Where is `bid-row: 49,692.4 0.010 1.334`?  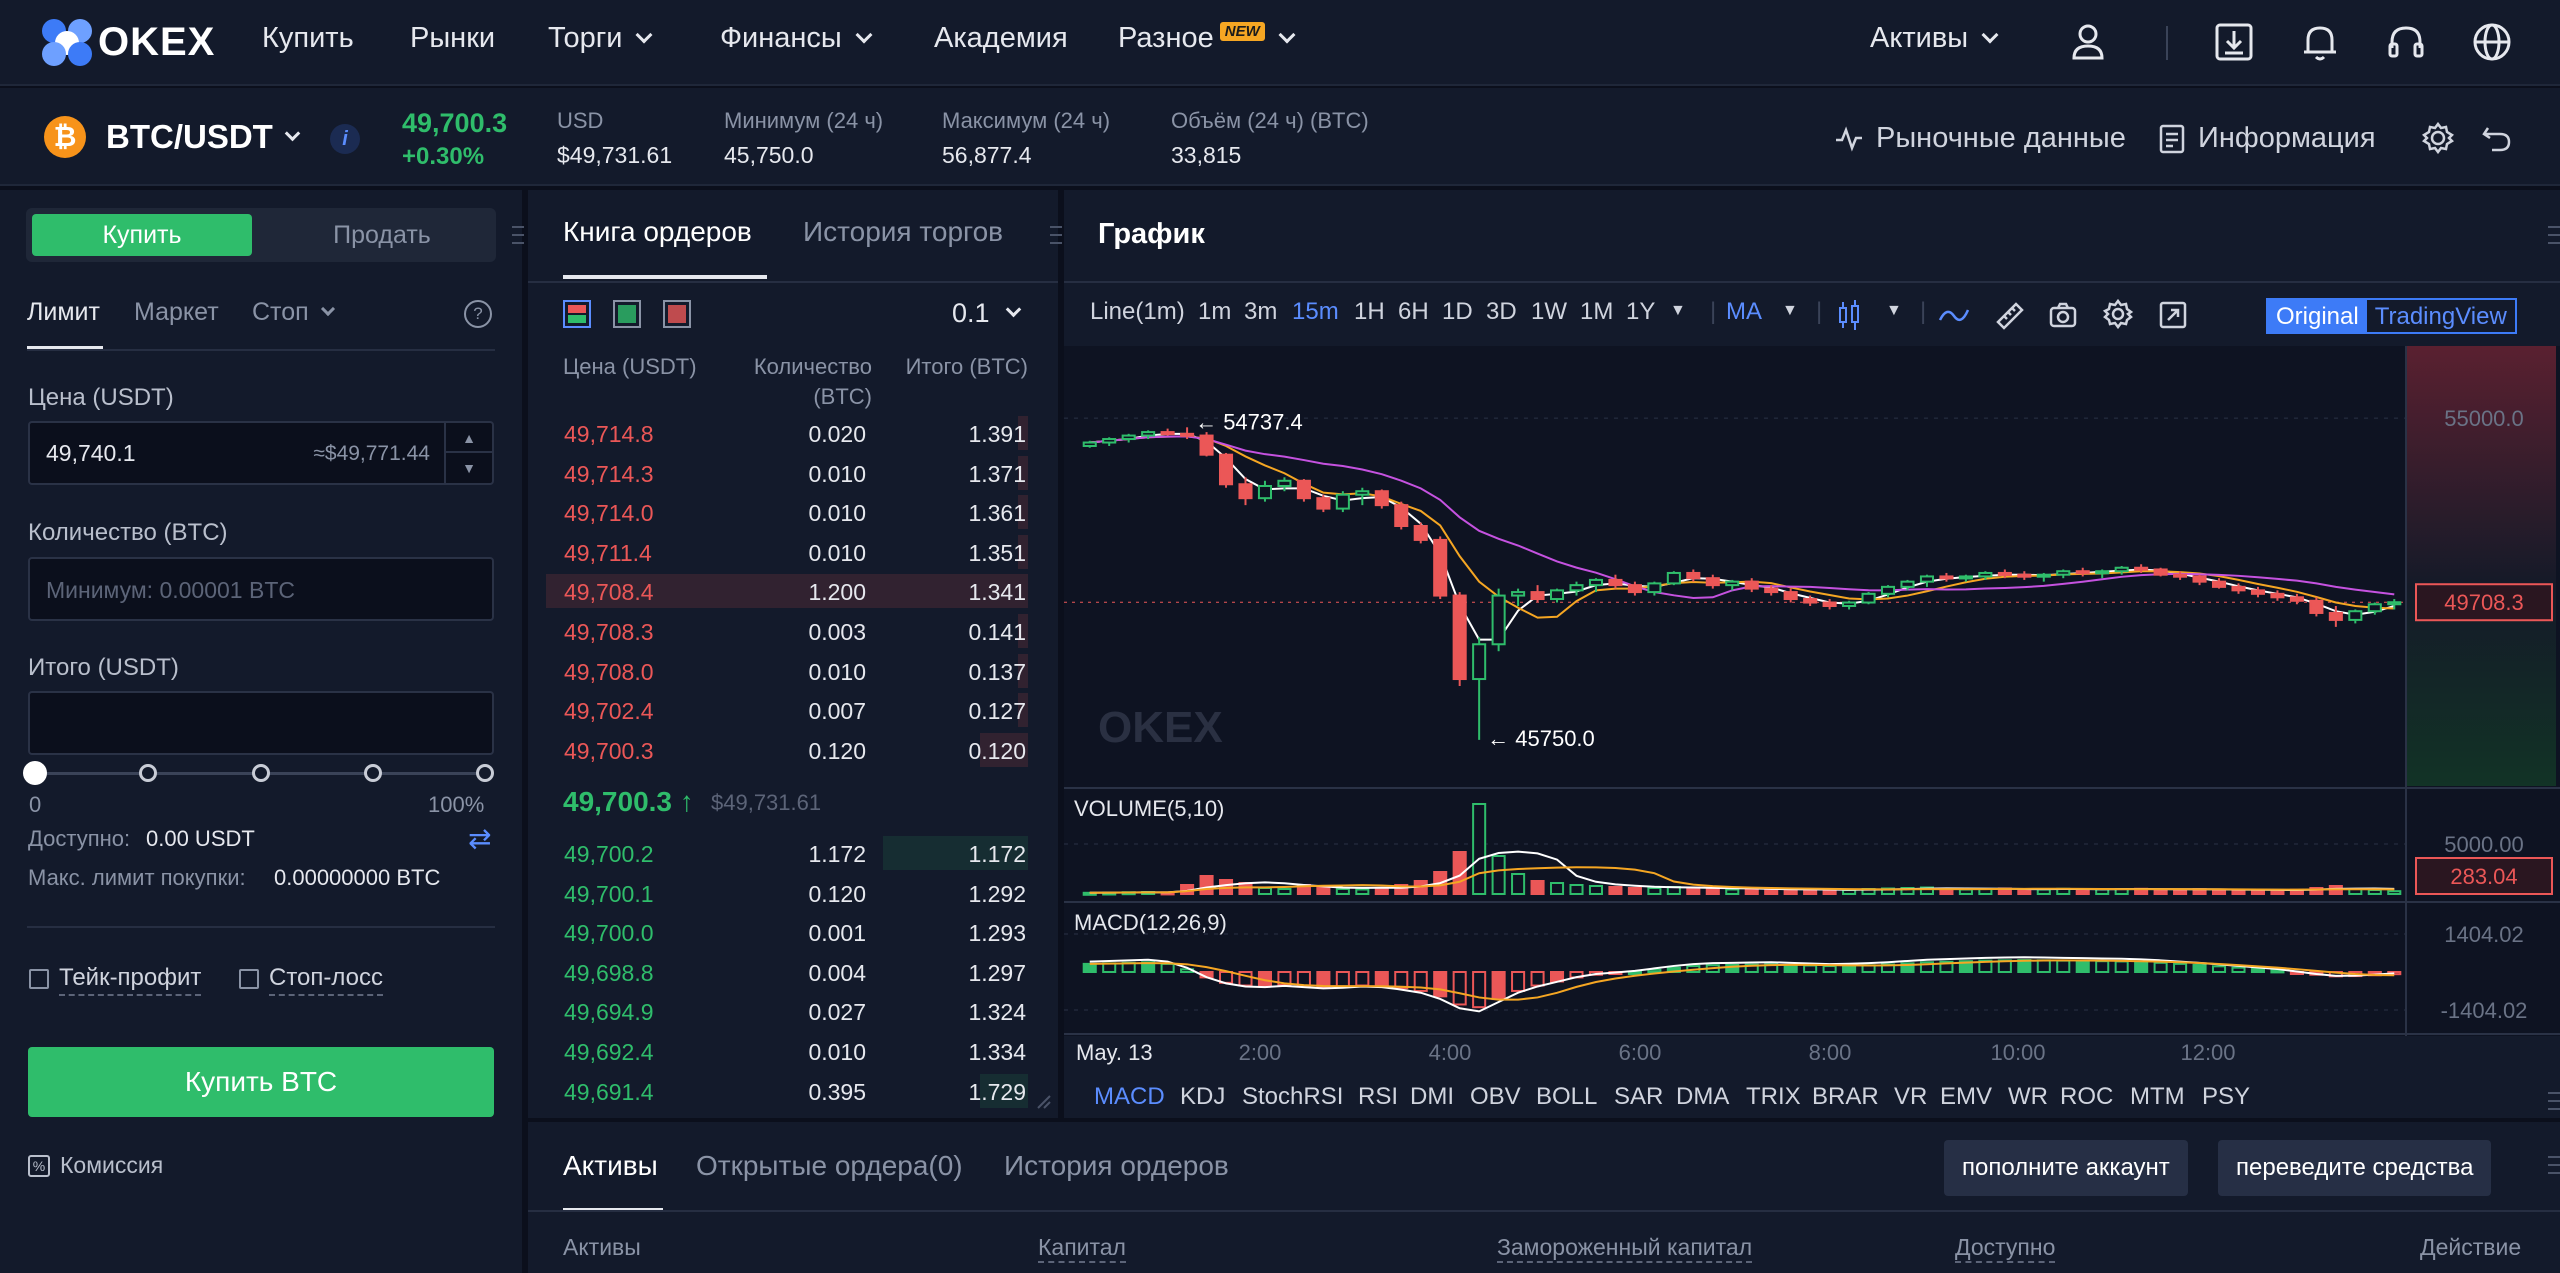 bid-row: 49,692.4 0.010 1.334 is located at coordinates (793, 1051).